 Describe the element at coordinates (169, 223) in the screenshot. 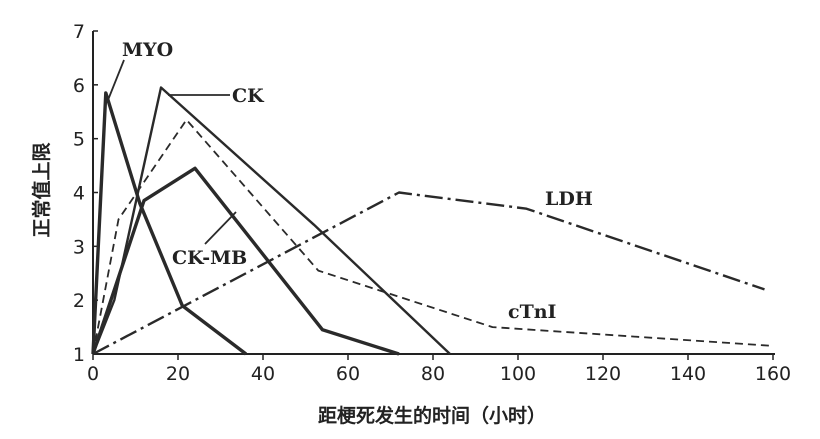

I see `series-line-myo` at that location.